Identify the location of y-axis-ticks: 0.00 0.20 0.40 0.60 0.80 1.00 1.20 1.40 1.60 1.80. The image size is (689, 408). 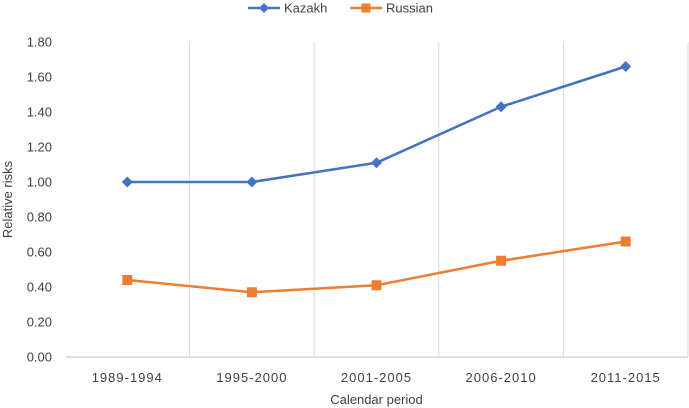
(39, 200).